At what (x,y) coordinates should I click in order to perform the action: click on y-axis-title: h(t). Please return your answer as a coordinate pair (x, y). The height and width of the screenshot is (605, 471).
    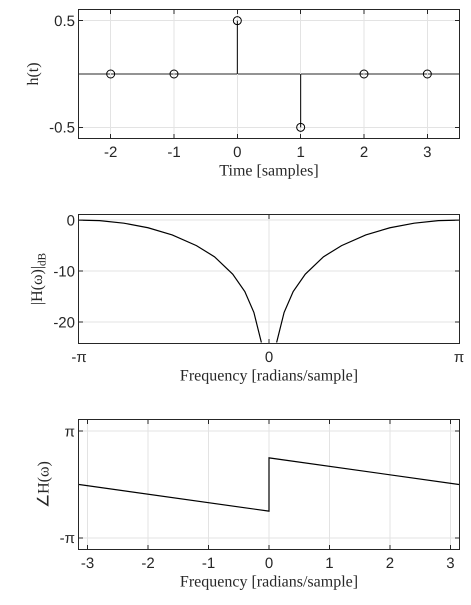
    Looking at the image, I should click on (33, 74).